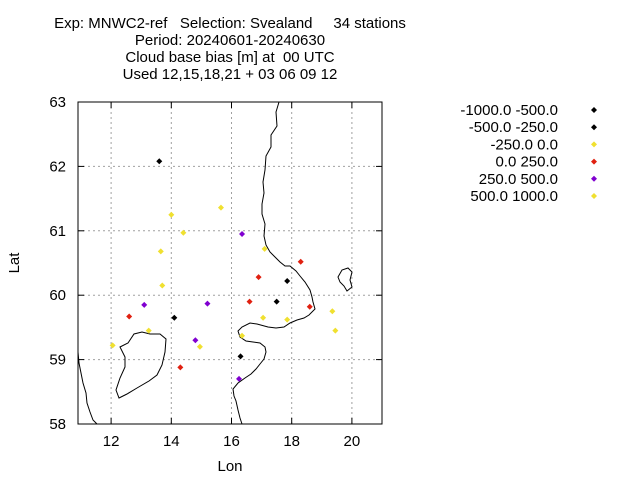  What do you see at coordinates (57, 360) in the screenshot?
I see `y-tick-label: 59` at bounding box center [57, 360].